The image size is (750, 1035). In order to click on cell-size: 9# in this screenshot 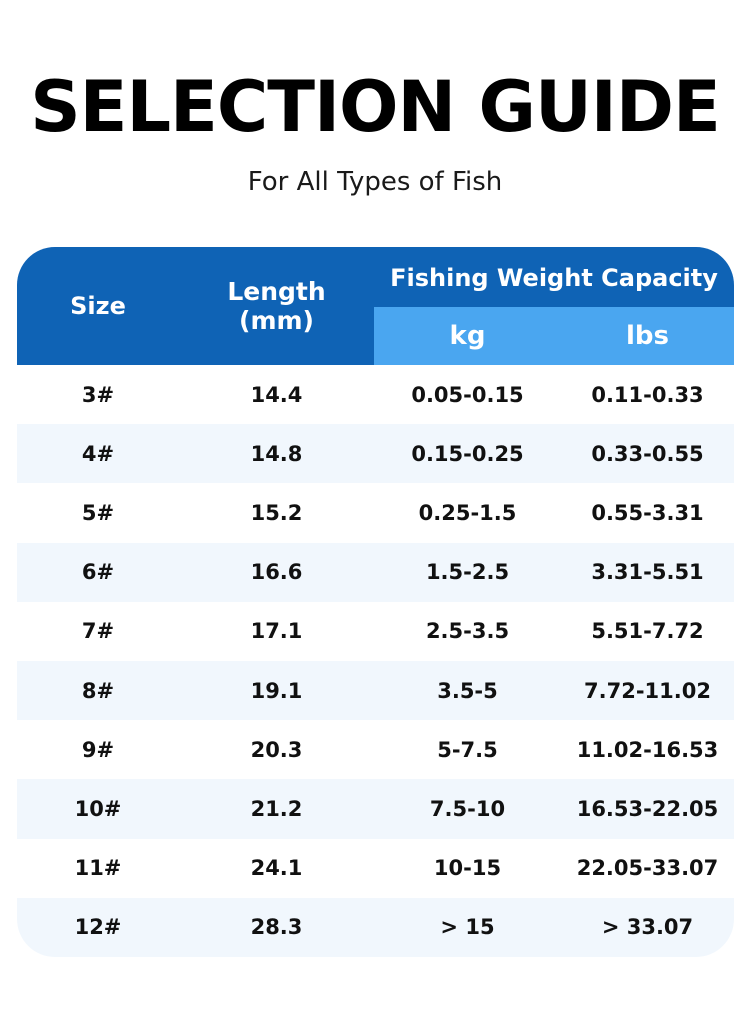, I will do `click(98, 749)`.